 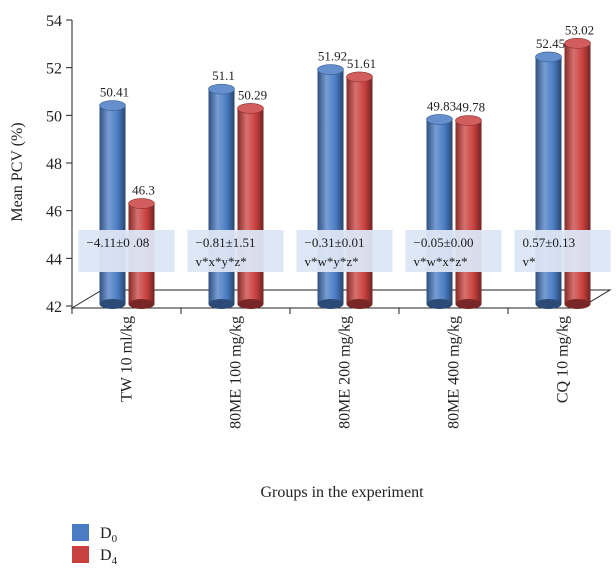 I want to click on annotation-0: −4.11±0 .08, so click(x=126, y=251).